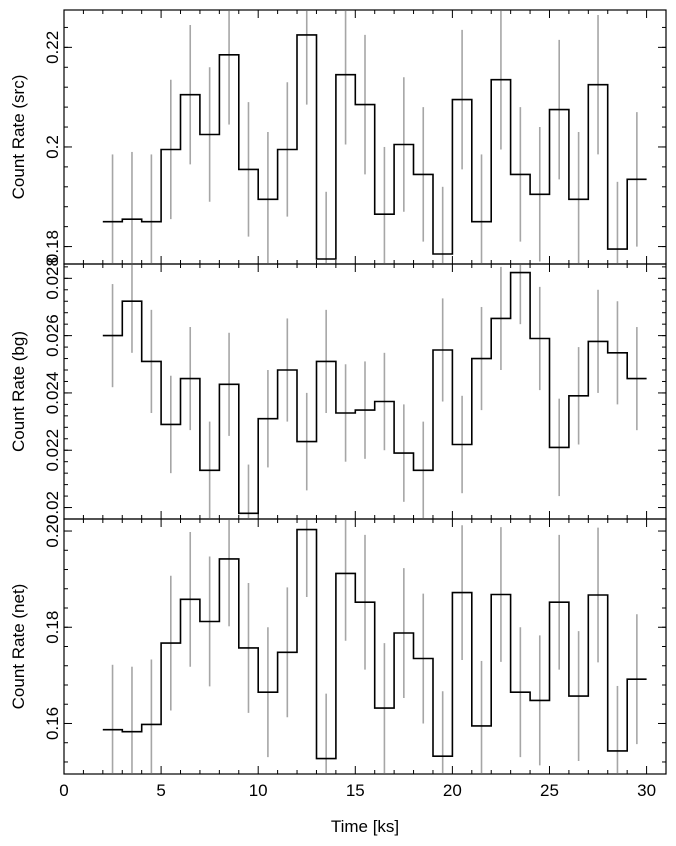 Image resolution: width=676 pixels, height=846 pixels. I want to click on y-axis-label: Count Rate (src), so click(18, 137).